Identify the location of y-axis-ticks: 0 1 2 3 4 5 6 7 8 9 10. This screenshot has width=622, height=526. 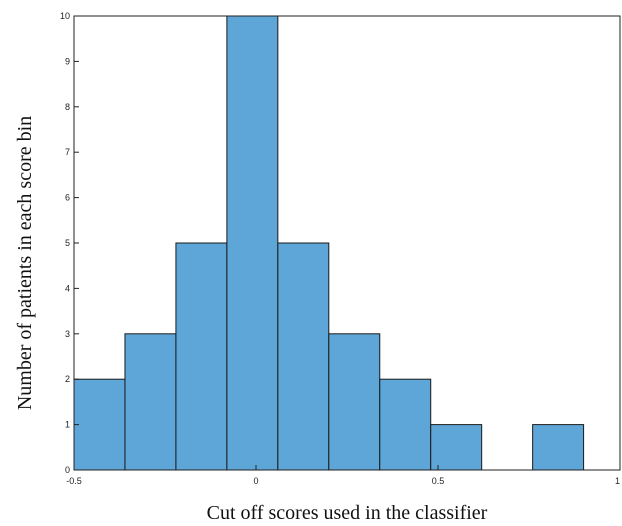
(69, 243).